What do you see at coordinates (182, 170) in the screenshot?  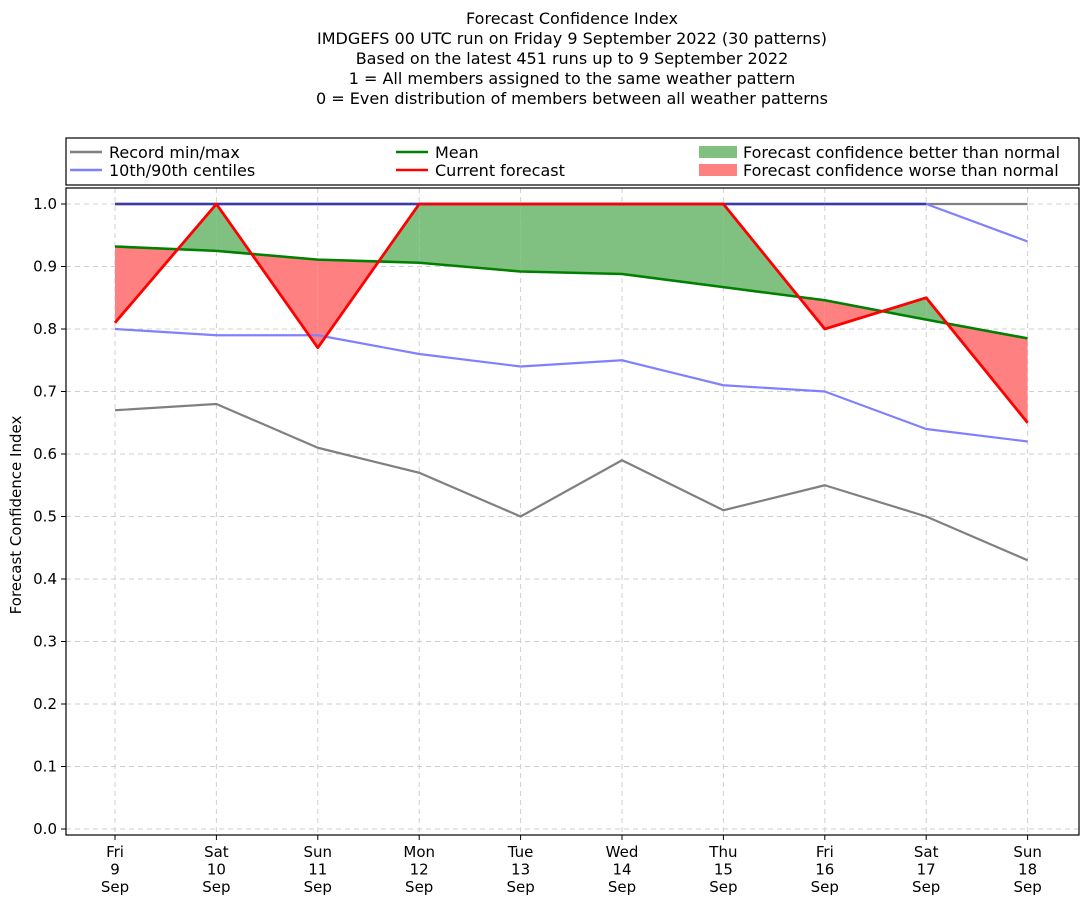 I see `legend-label: 10th/90th centiles` at bounding box center [182, 170].